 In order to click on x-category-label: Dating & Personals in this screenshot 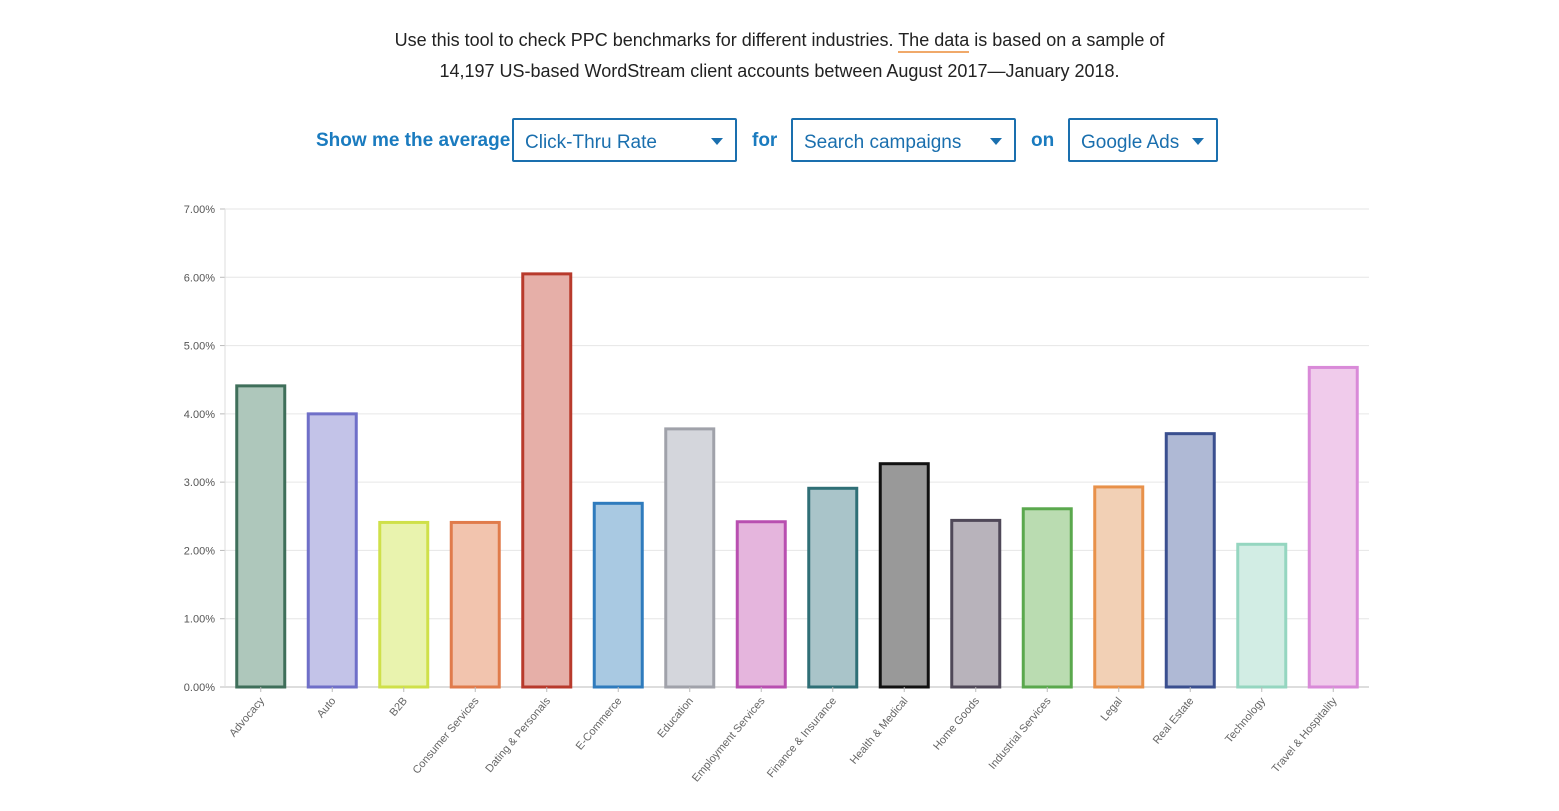, I will do `click(518, 735)`.